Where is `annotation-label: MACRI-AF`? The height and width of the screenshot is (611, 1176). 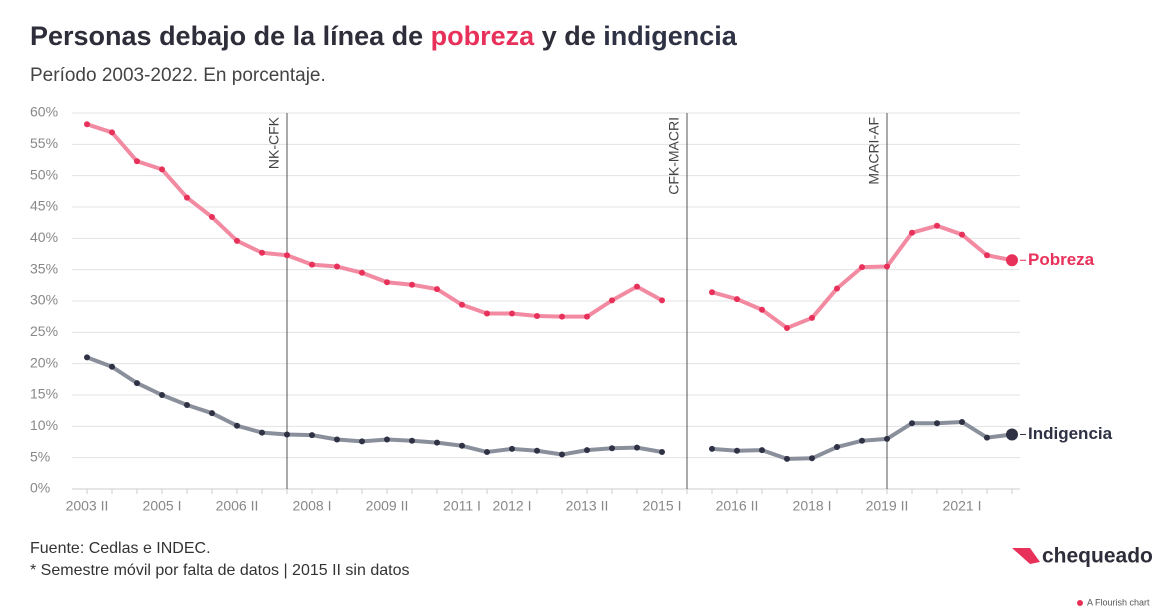
annotation-label: MACRI-AF is located at coordinates (874, 151).